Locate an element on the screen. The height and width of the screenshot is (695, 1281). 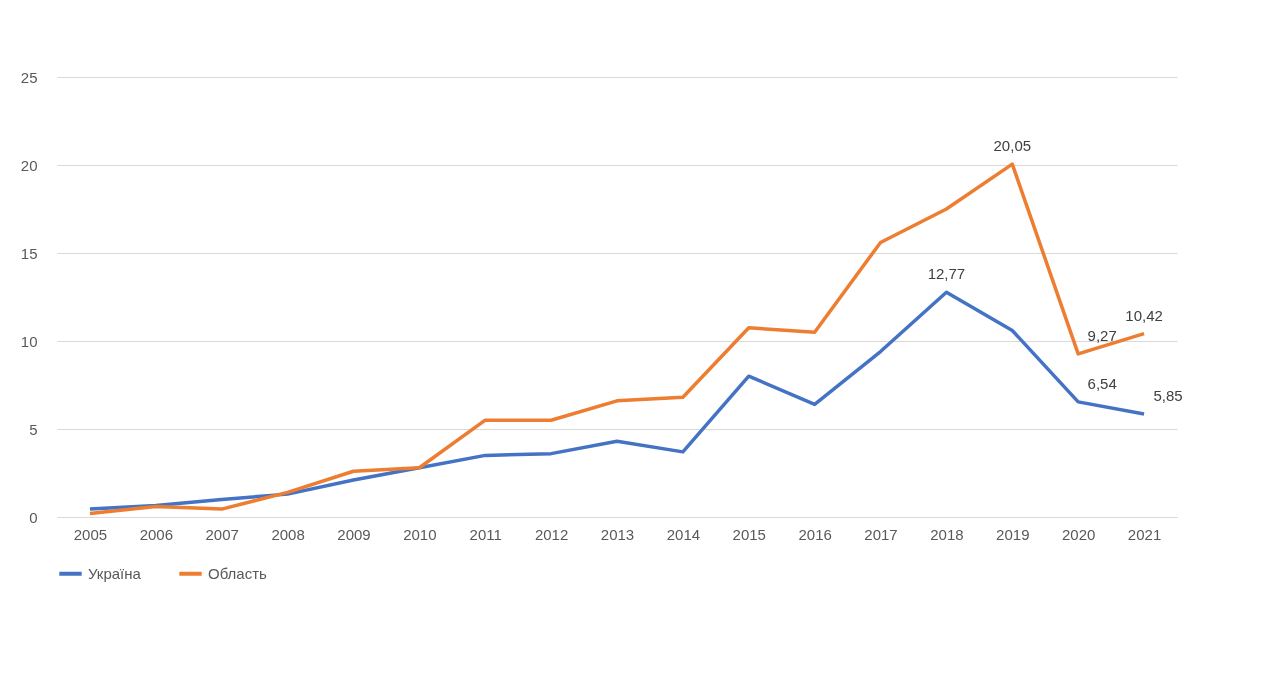
x-tick-label: 2008 is located at coordinates (288, 534).